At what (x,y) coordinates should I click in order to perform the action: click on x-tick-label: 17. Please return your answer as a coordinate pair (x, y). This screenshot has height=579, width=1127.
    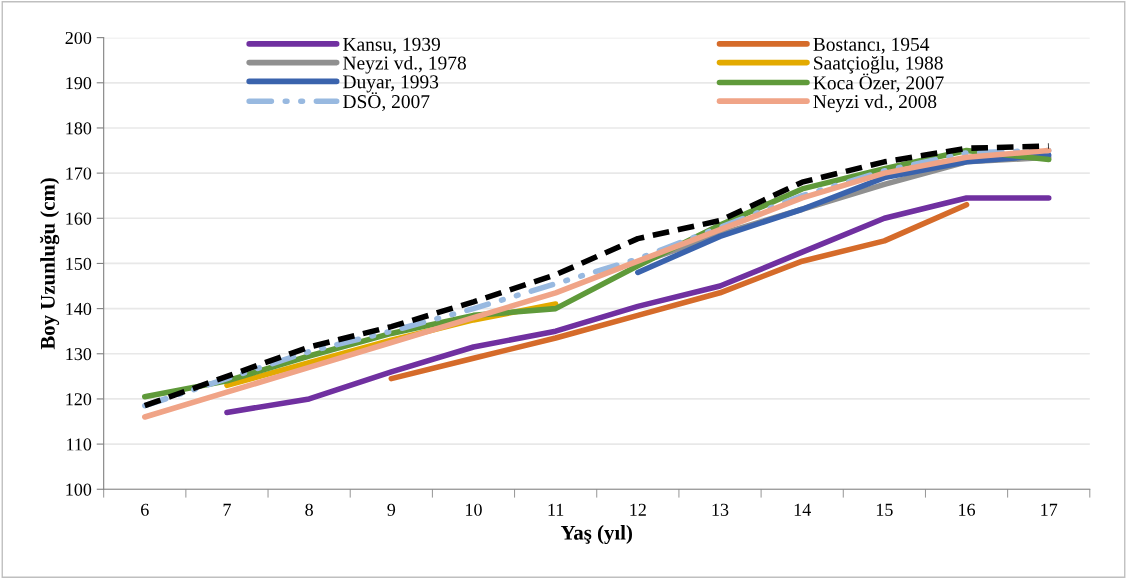
    Looking at the image, I should click on (1049, 509).